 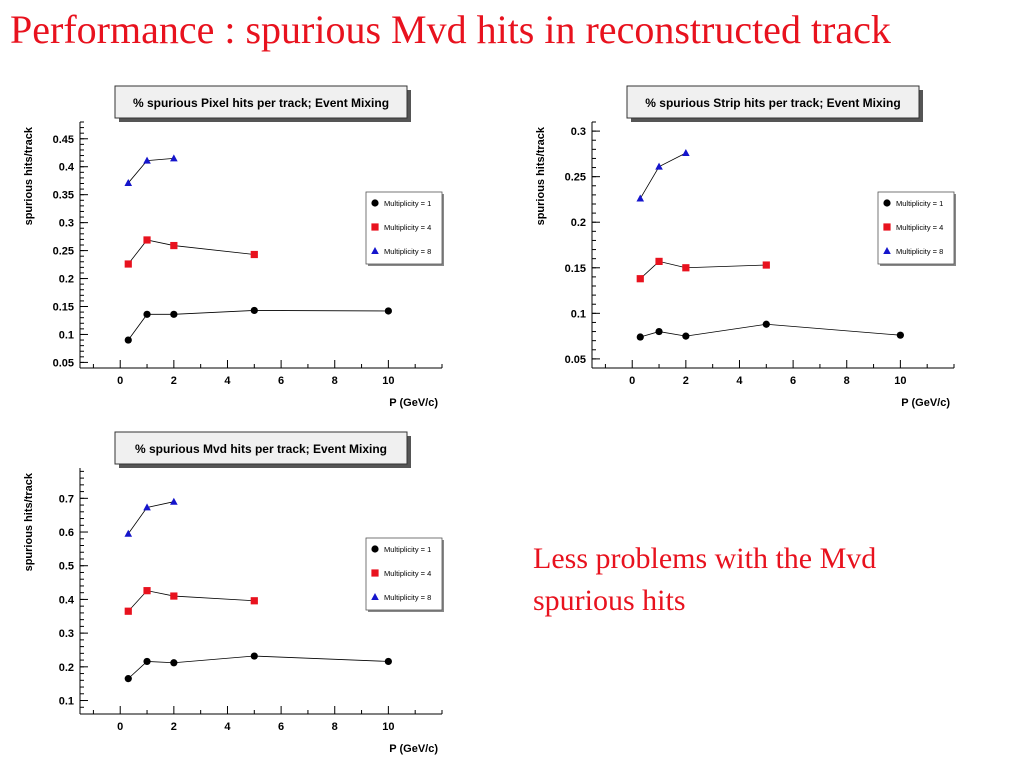 I want to click on comment-line-2: spurious hits, so click(x=609, y=600).